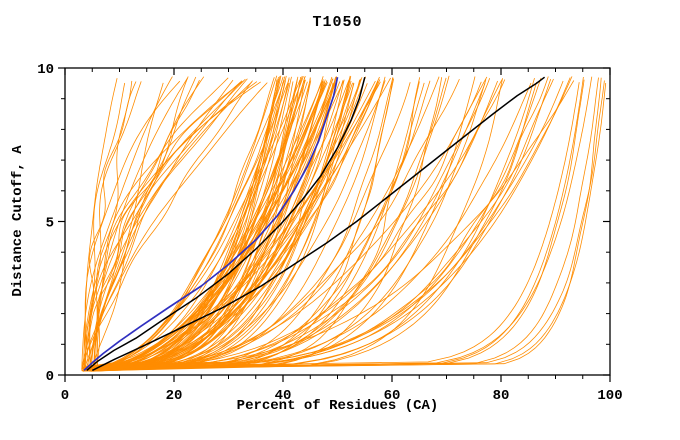 Image resolution: width=680 pixels, height=440 pixels. What do you see at coordinates (337, 22) in the screenshot?
I see `chart-title: T1050` at bounding box center [337, 22].